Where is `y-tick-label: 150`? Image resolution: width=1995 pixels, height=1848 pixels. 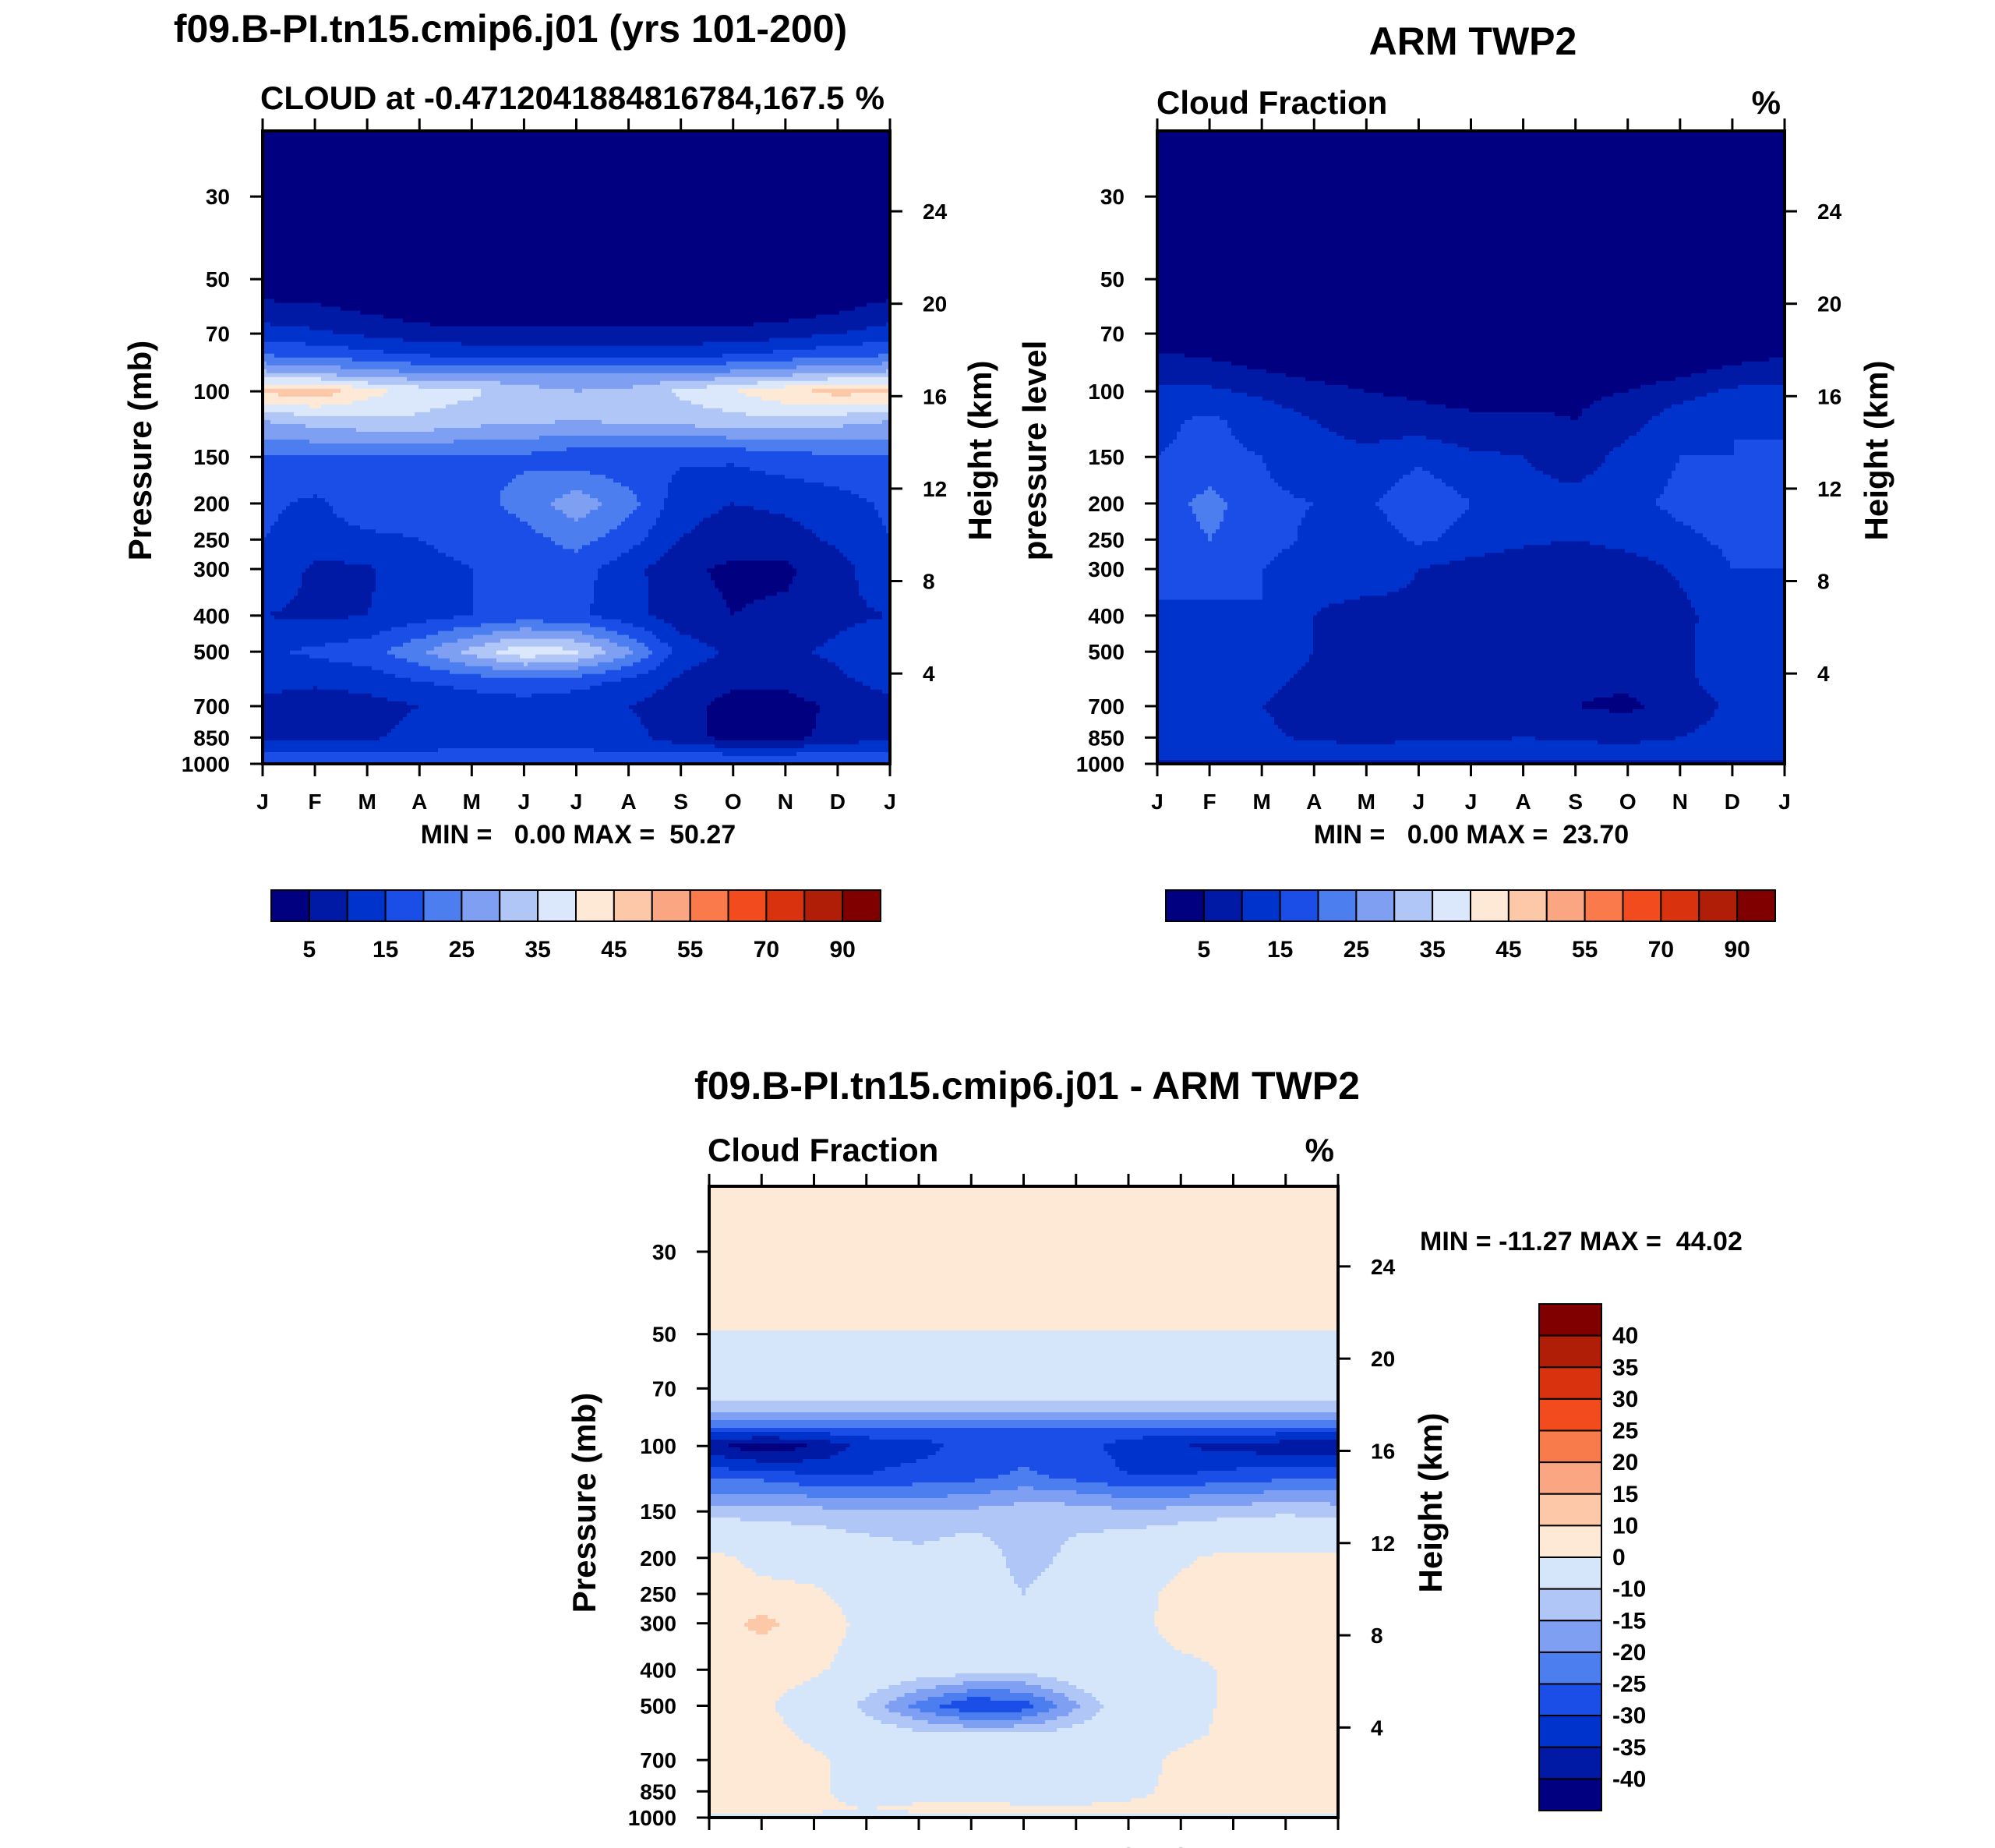 y-tick-label: 150 is located at coordinates (1106, 457).